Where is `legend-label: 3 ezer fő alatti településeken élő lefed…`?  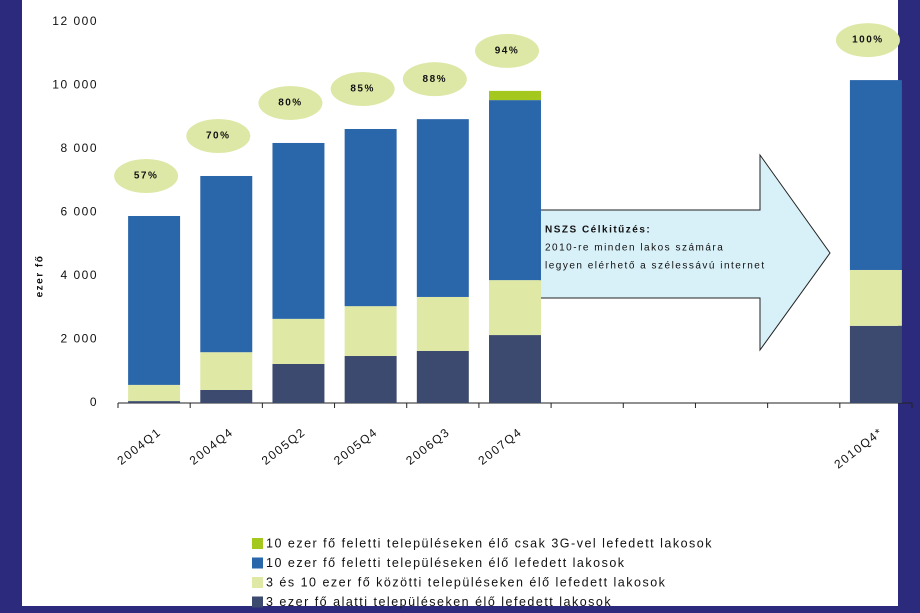 legend-label: 3 ezer fő alatti településeken élő lefed… is located at coordinates (439, 602).